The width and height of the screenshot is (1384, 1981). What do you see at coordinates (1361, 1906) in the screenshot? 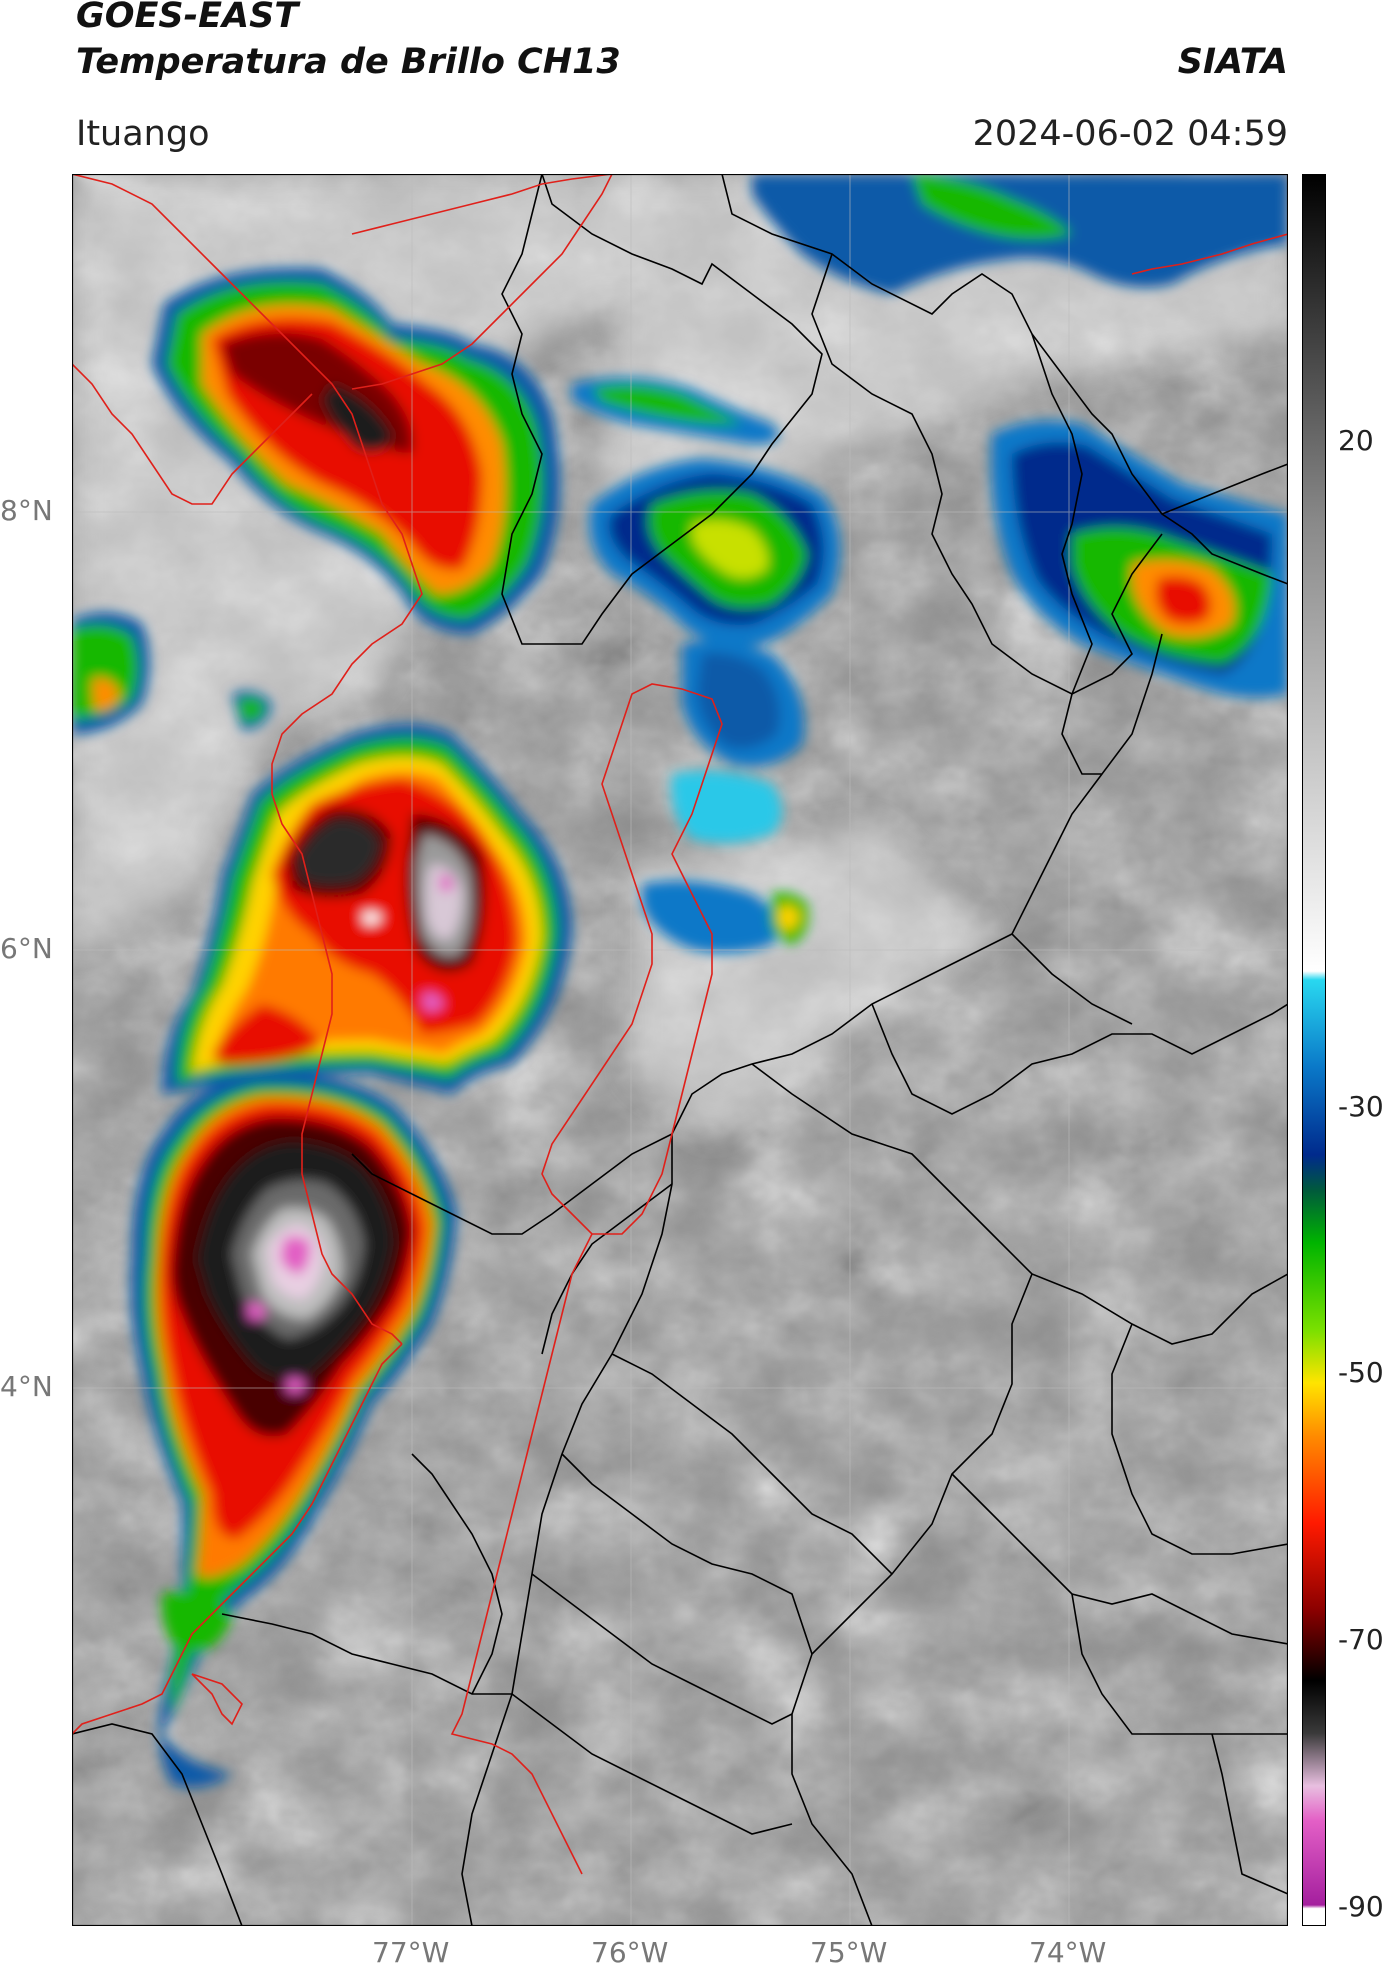
I see `colorbar-tick-minus90: -90` at bounding box center [1361, 1906].